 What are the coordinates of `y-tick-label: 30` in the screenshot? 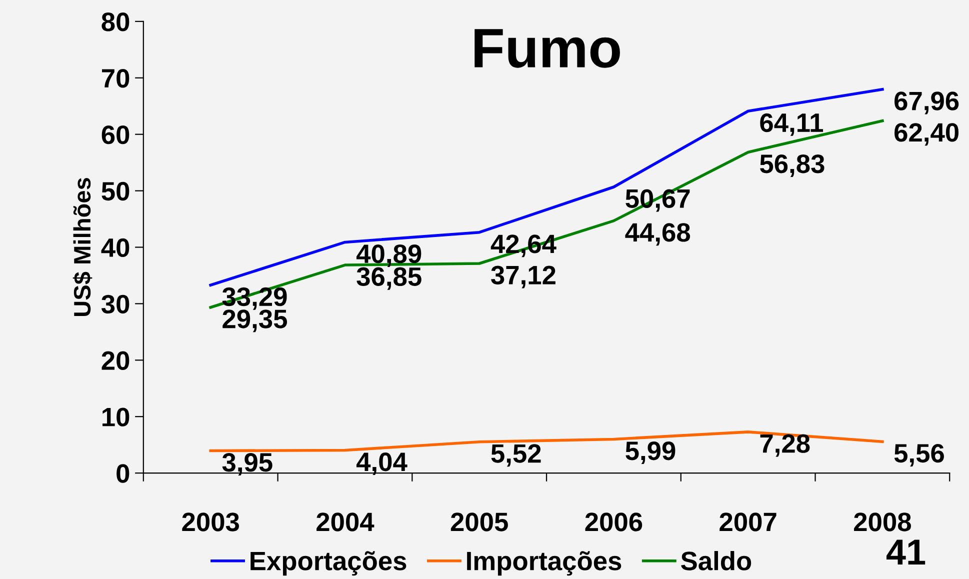 It's located at (115, 304).